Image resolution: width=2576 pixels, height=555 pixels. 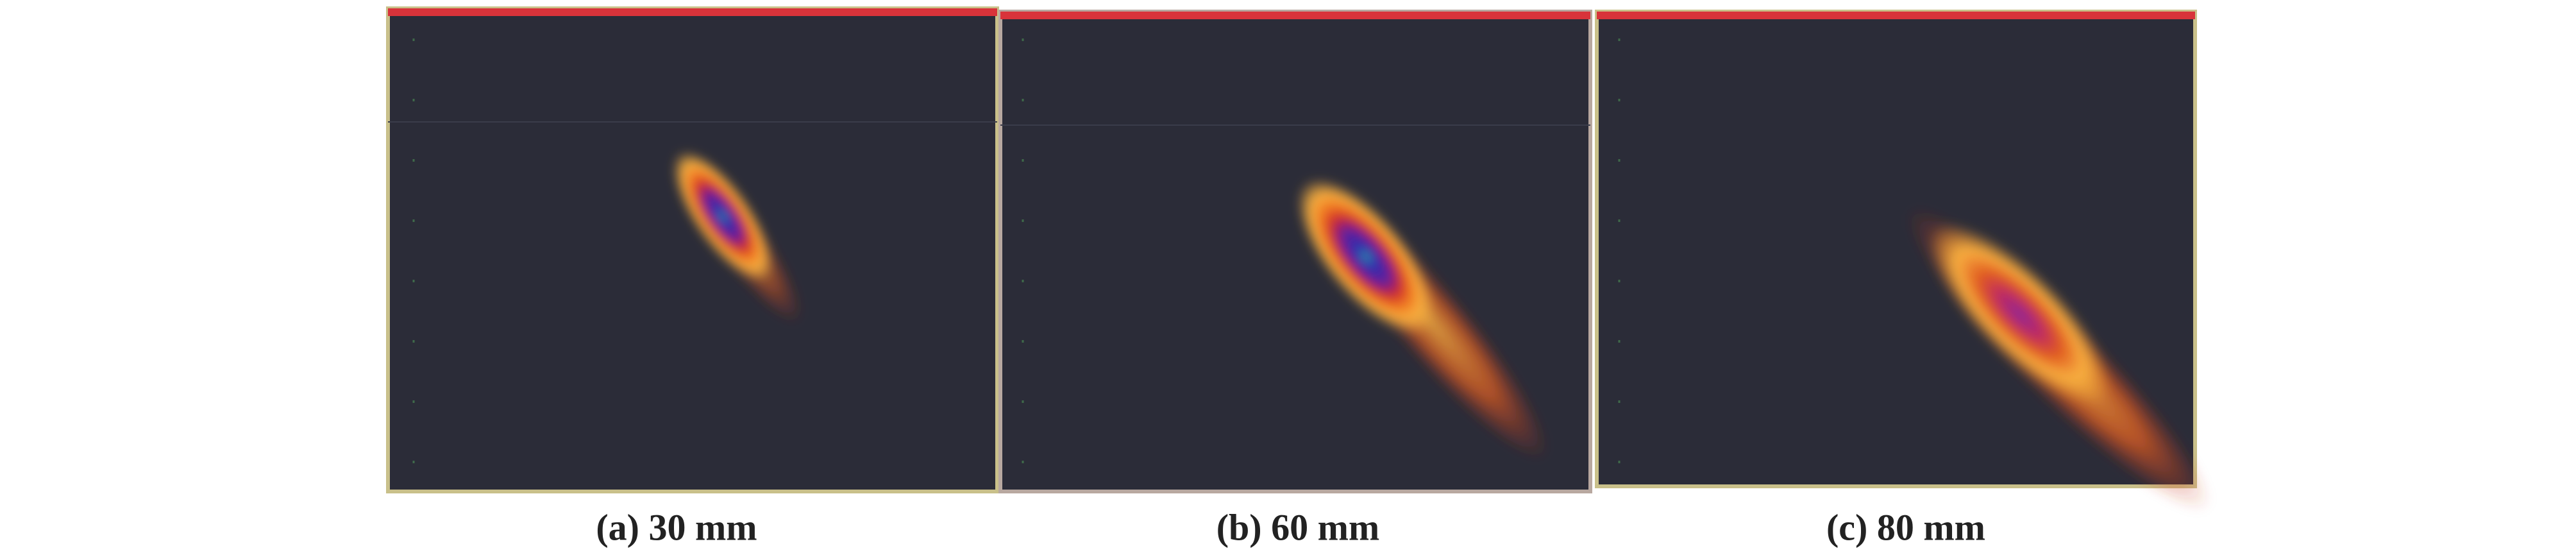 What do you see at coordinates (676, 527) in the screenshot?
I see `caption: (a) 30 mm` at bounding box center [676, 527].